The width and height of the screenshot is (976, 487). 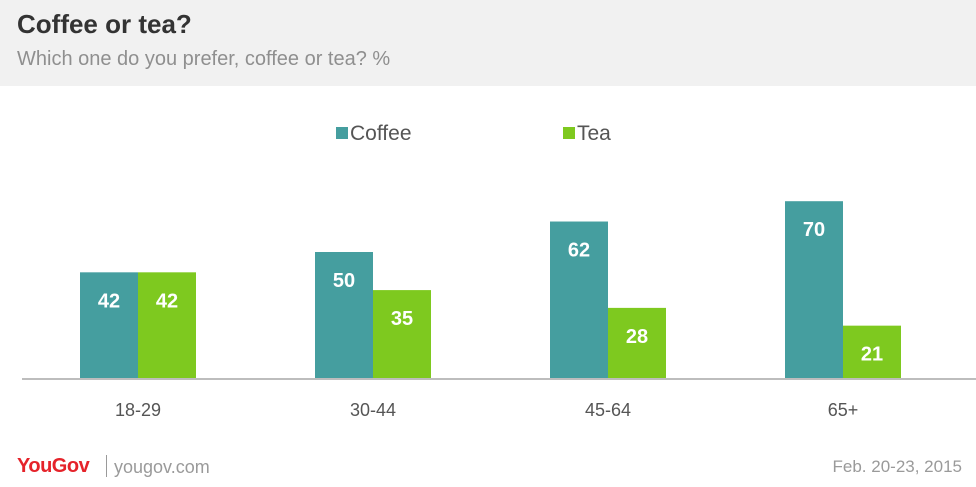 What do you see at coordinates (872, 355) in the screenshot?
I see `data-label-tea-65+: 21` at bounding box center [872, 355].